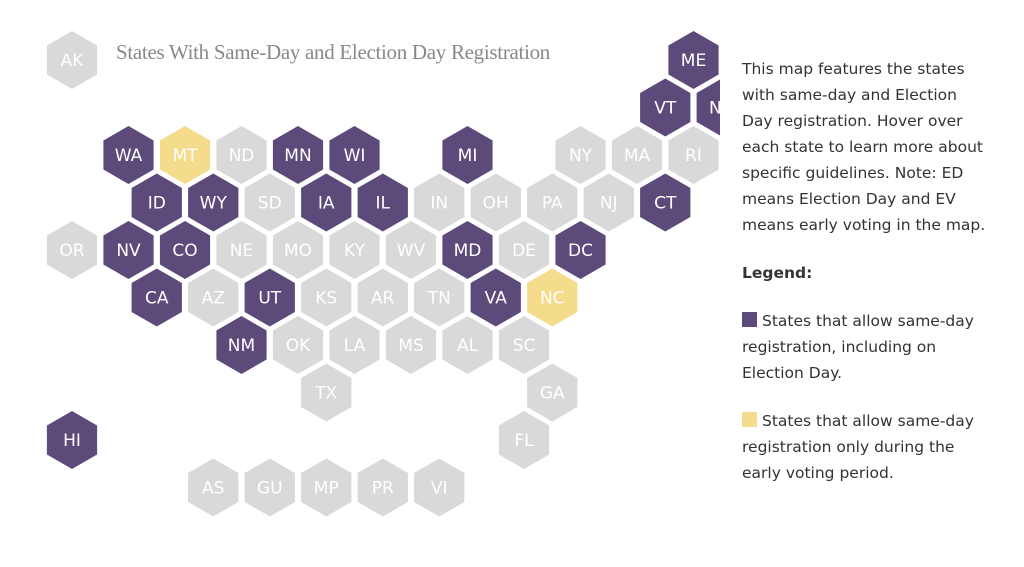 The width and height of the screenshot is (1024, 567). I want to click on state-tile-mi: MI, so click(467, 155).